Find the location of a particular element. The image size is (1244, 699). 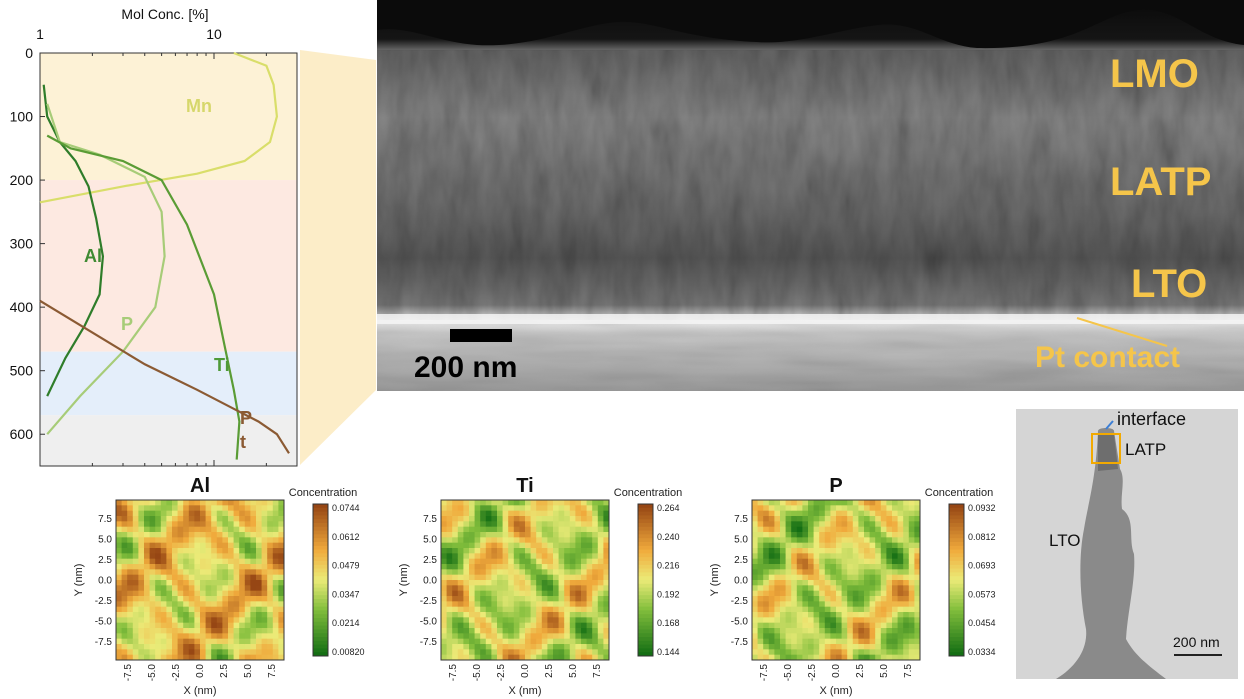

y-tick-label: 2.5 is located at coordinates (430, 560).